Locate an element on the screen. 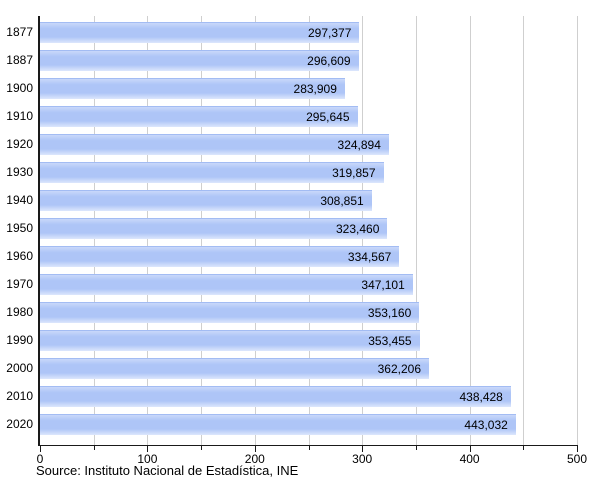 Image resolution: width=600 pixels, height=480 pixels. bar-row: 297,377 is located at coordinates (308, 32).